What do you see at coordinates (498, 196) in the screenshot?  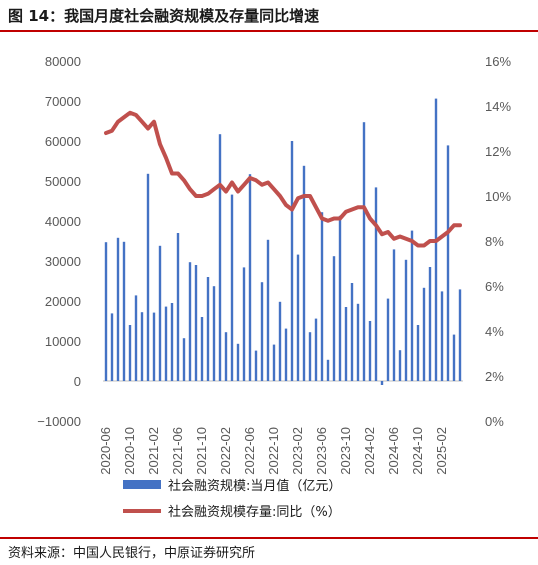 I see `y-right-tick-label: 10%` at bounding box center [498, 196].